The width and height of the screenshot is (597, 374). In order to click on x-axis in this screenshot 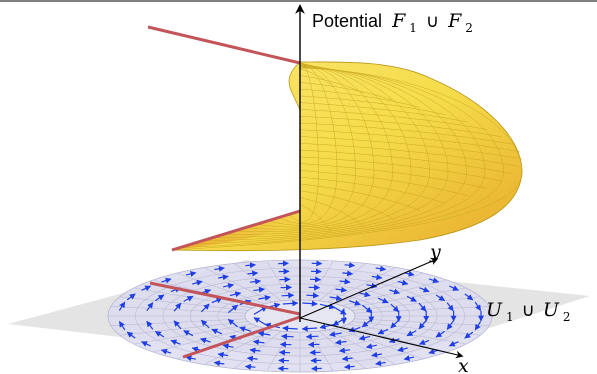, I will do `click(381, 338)`.